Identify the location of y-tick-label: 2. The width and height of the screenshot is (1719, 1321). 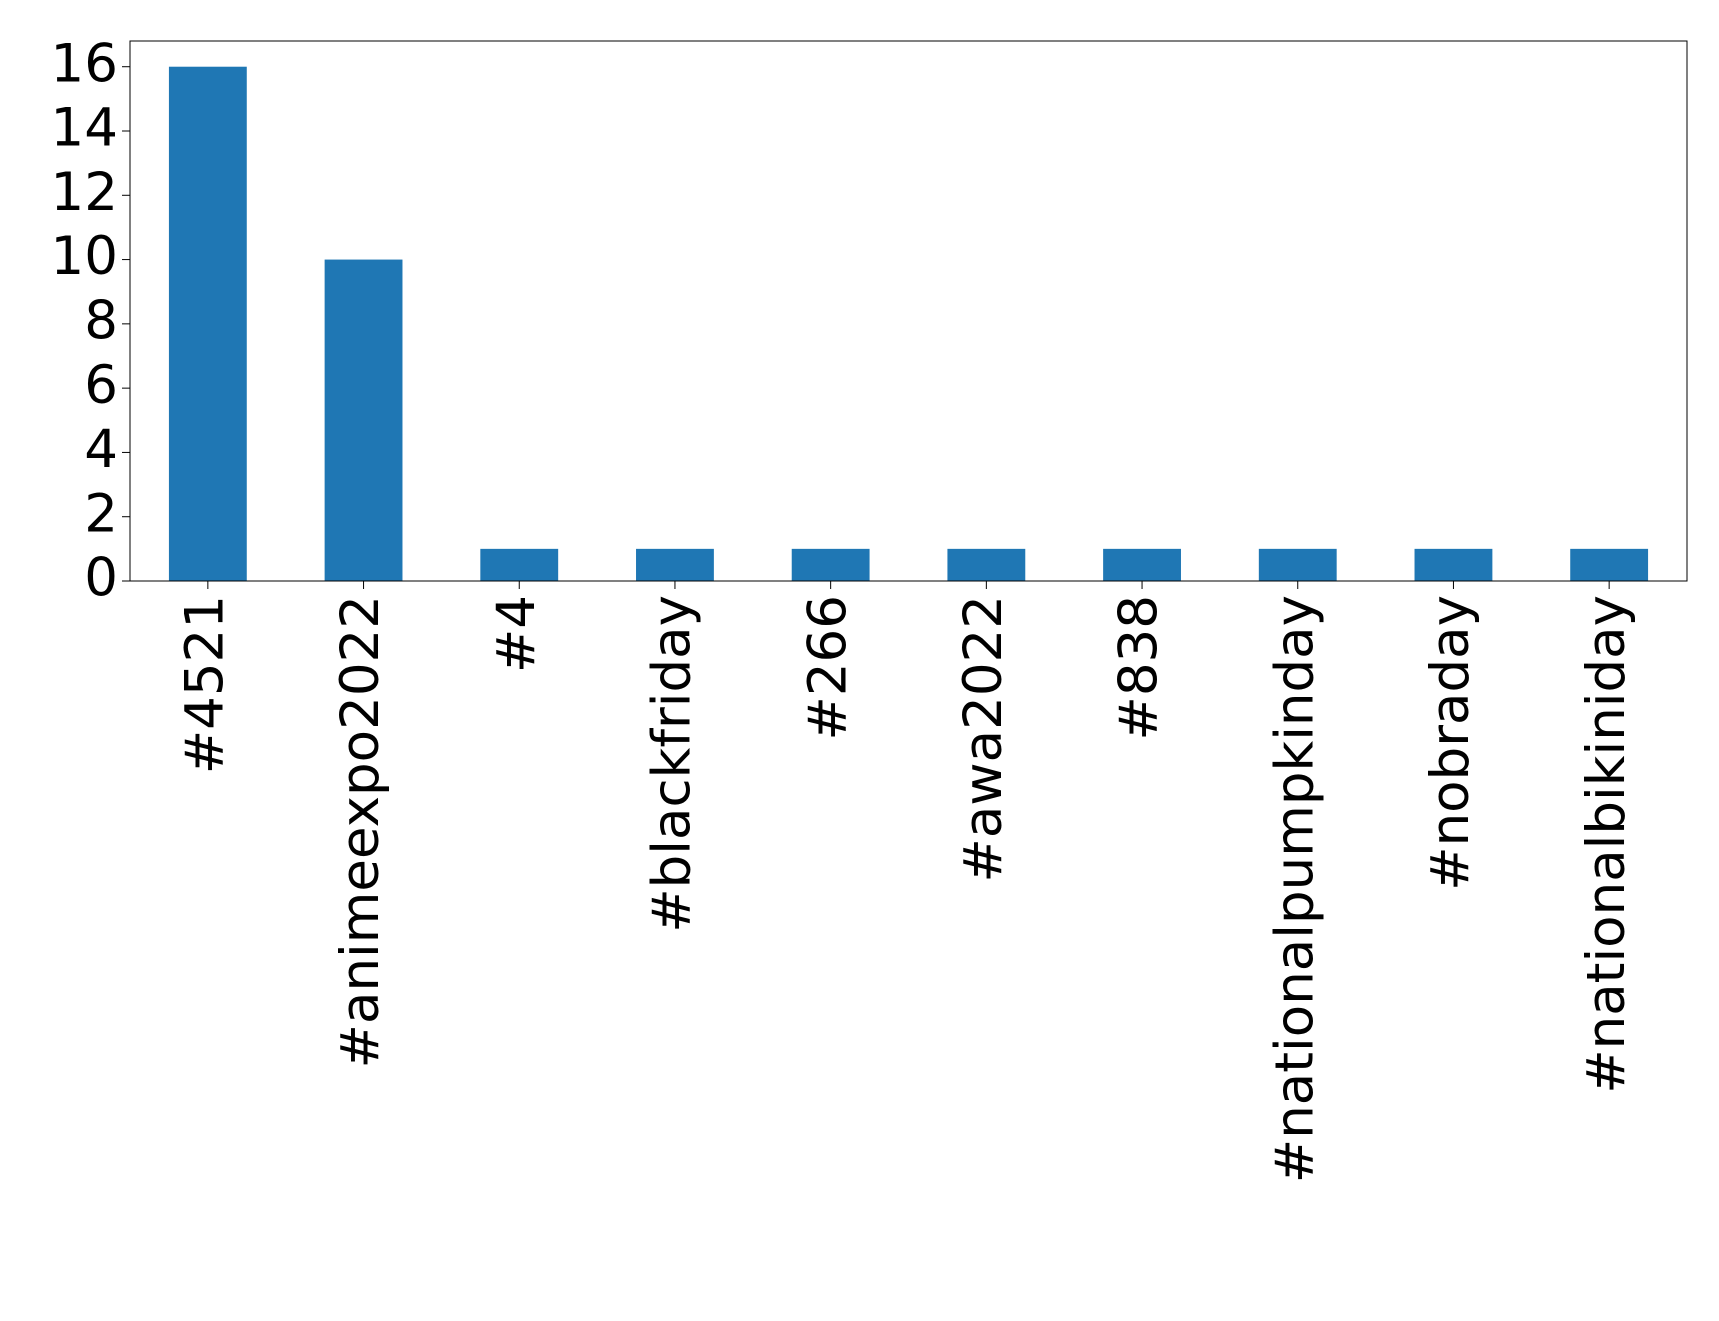
(101, 513).